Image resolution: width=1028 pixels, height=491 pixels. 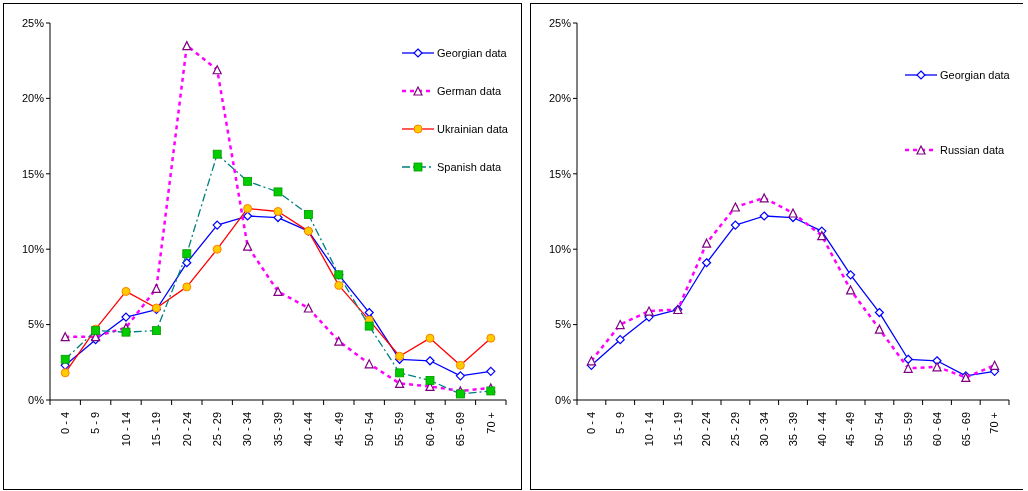 I want to click on legend-label: Ukrainian data, so click(x=473, y=128).